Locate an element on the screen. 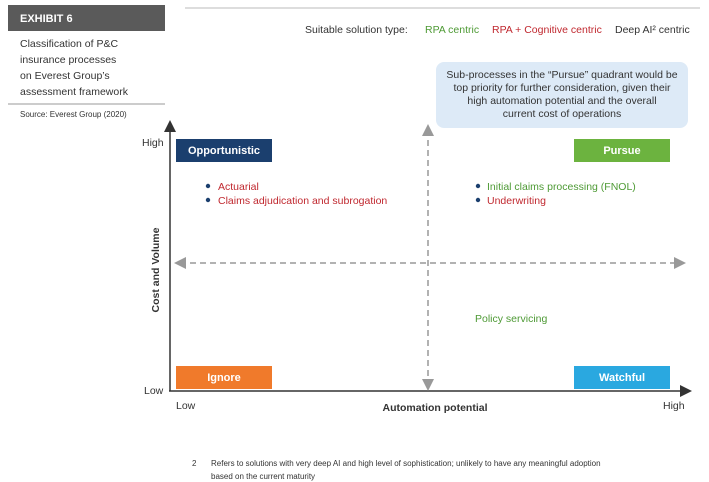  legend-title: Suitable solution type: is located at coordinates (356, 30).